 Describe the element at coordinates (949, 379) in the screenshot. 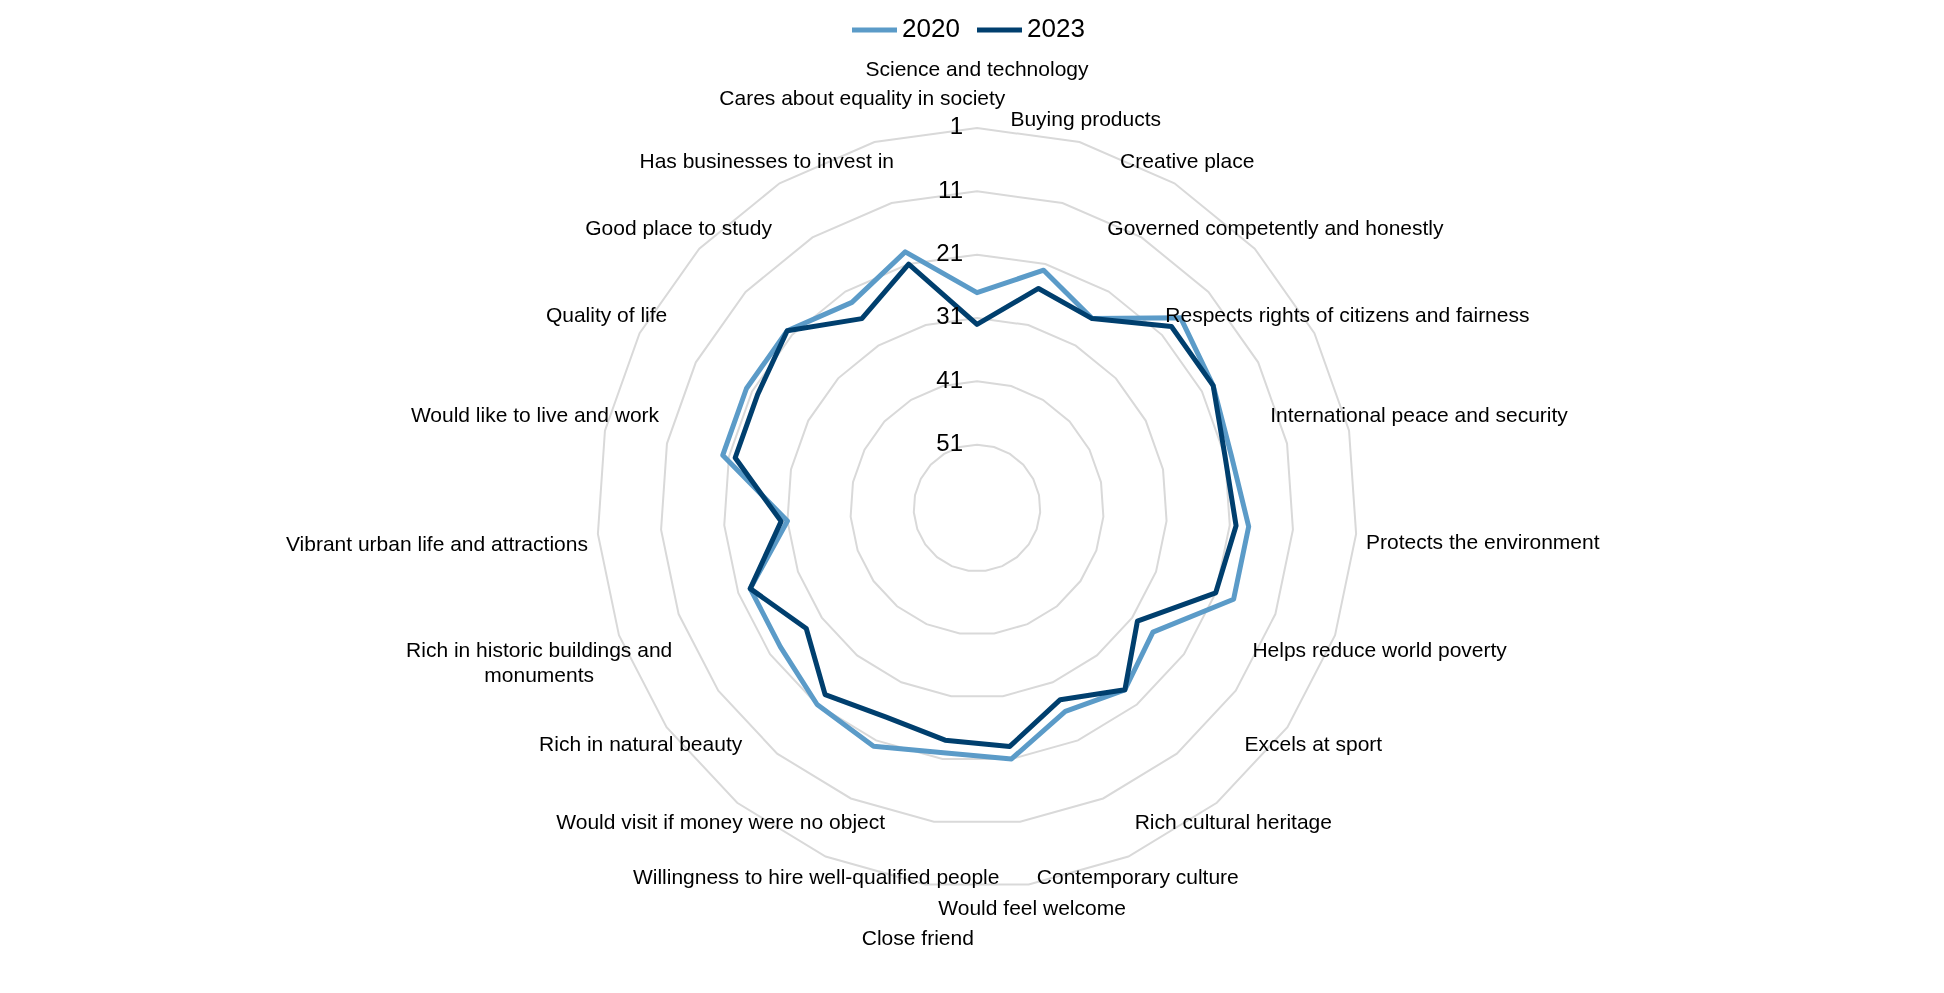

I see `y-tick-label: 41` at that location.